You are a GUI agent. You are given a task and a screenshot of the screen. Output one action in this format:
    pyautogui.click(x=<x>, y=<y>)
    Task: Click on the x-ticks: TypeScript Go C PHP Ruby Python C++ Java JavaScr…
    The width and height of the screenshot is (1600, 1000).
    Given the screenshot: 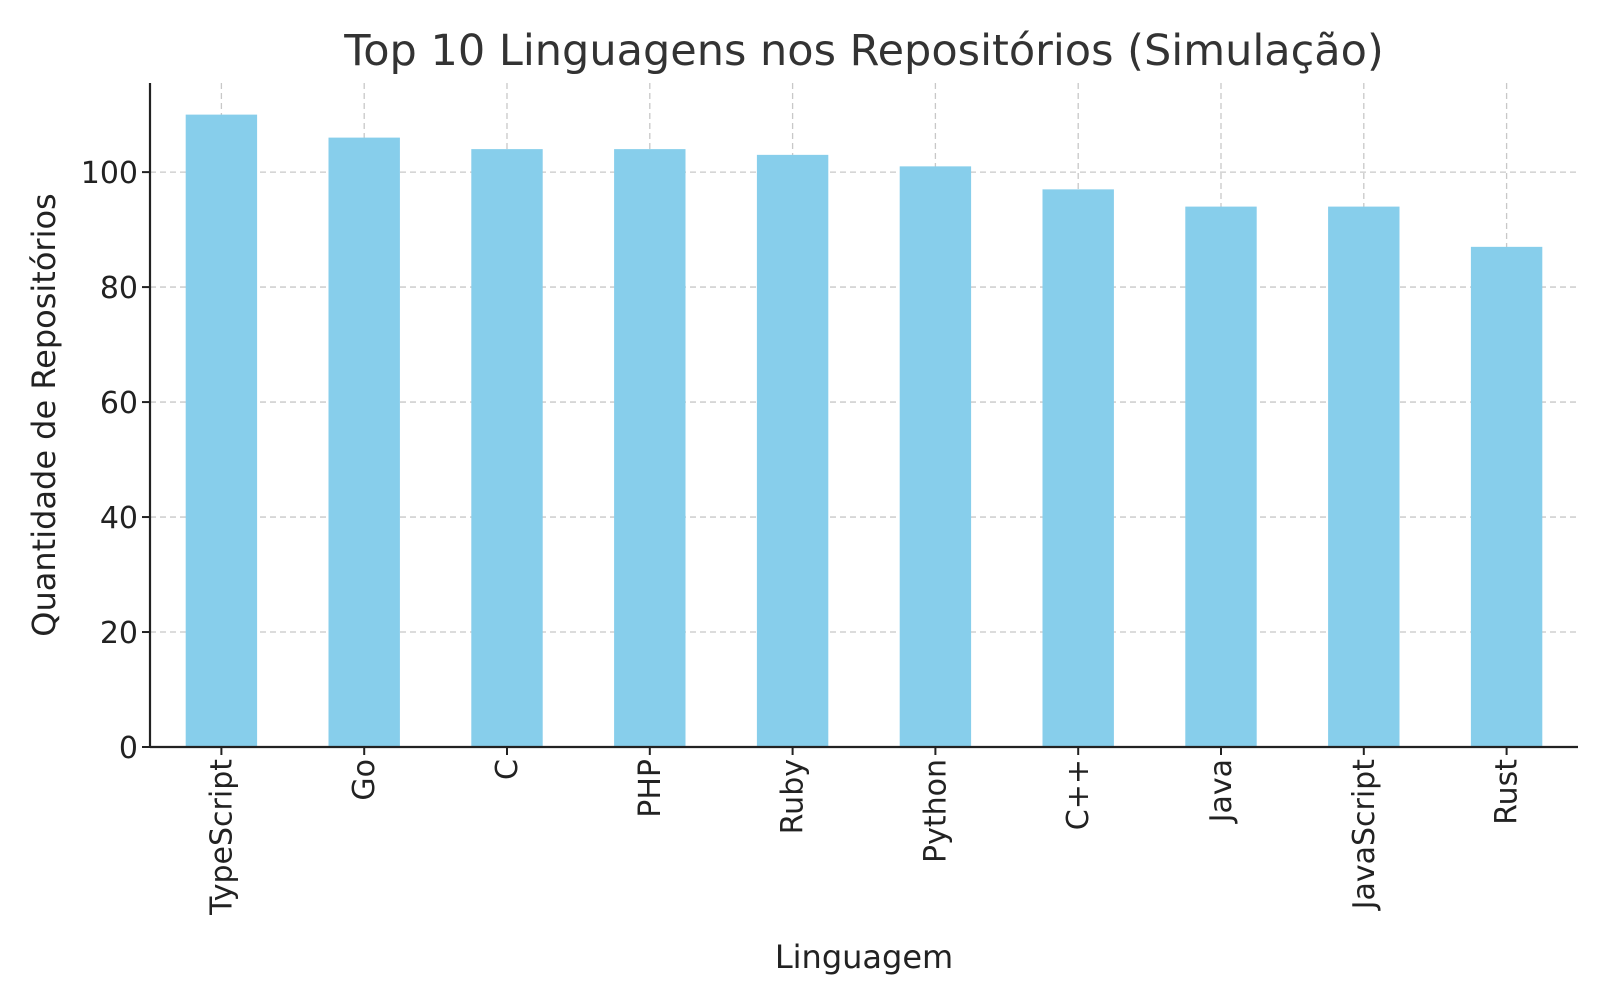 What is the action you would take?
    pyautogui.click(x=864, y=831)
    